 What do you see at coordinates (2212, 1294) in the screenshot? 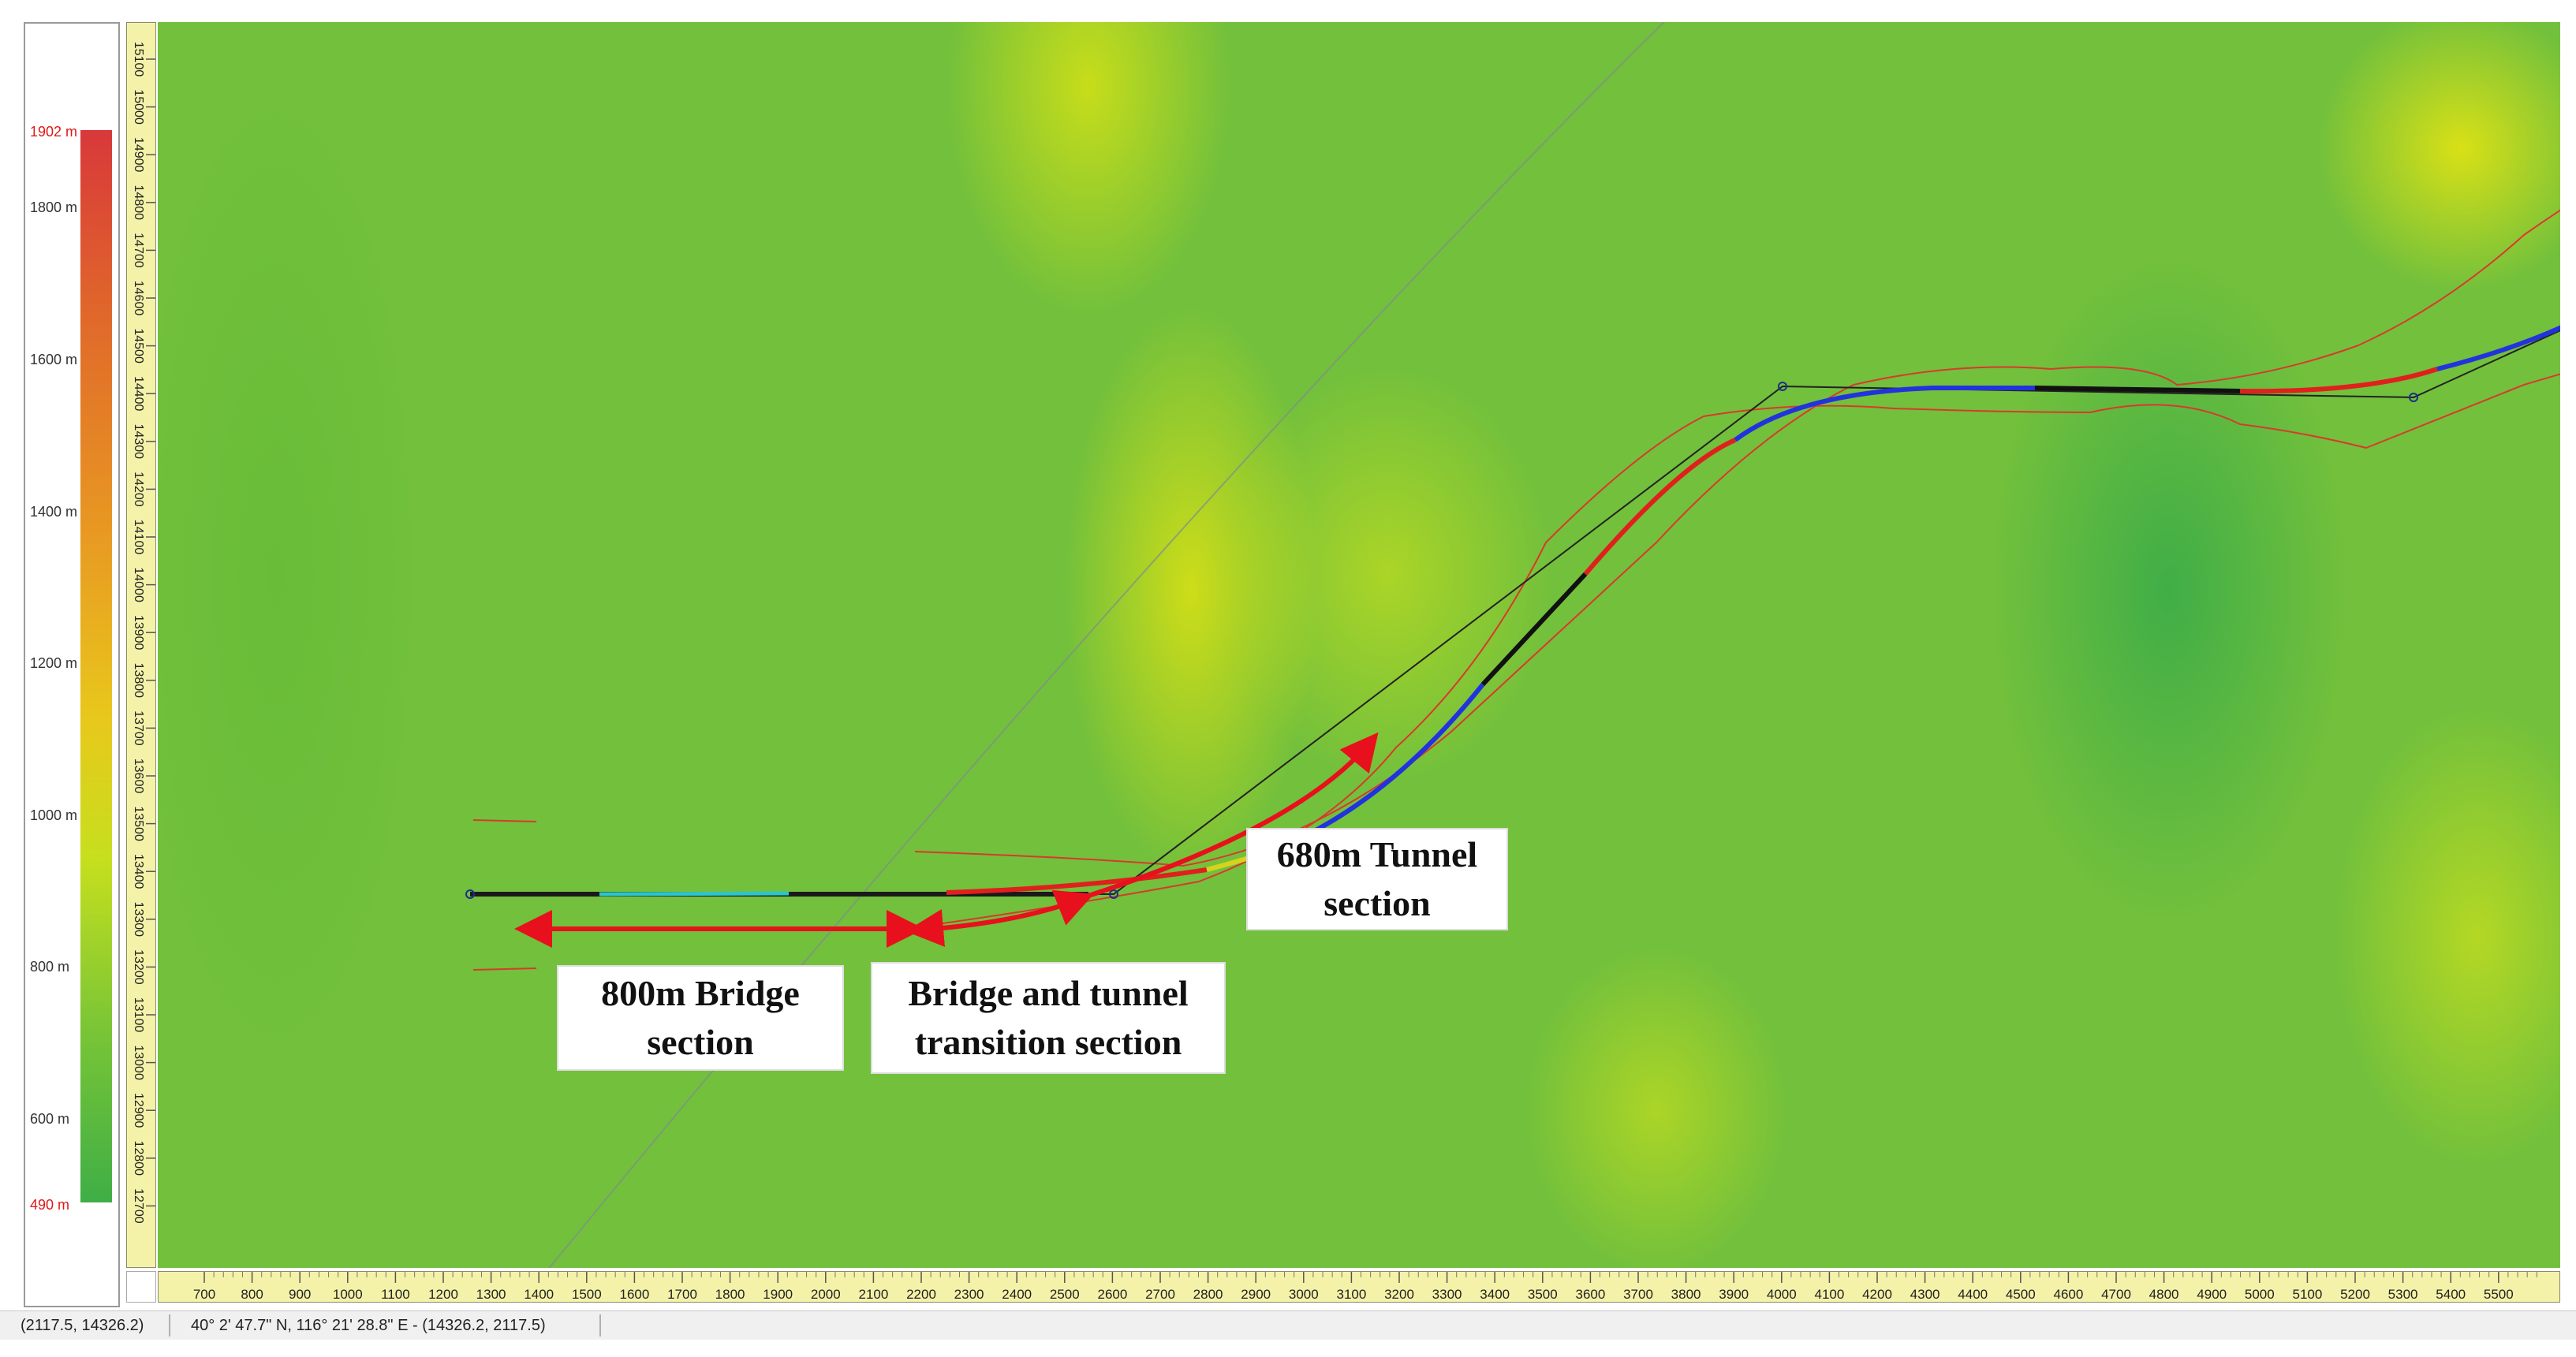
I see `ruler-label: 4900` at bounding box center [2212, 1294].